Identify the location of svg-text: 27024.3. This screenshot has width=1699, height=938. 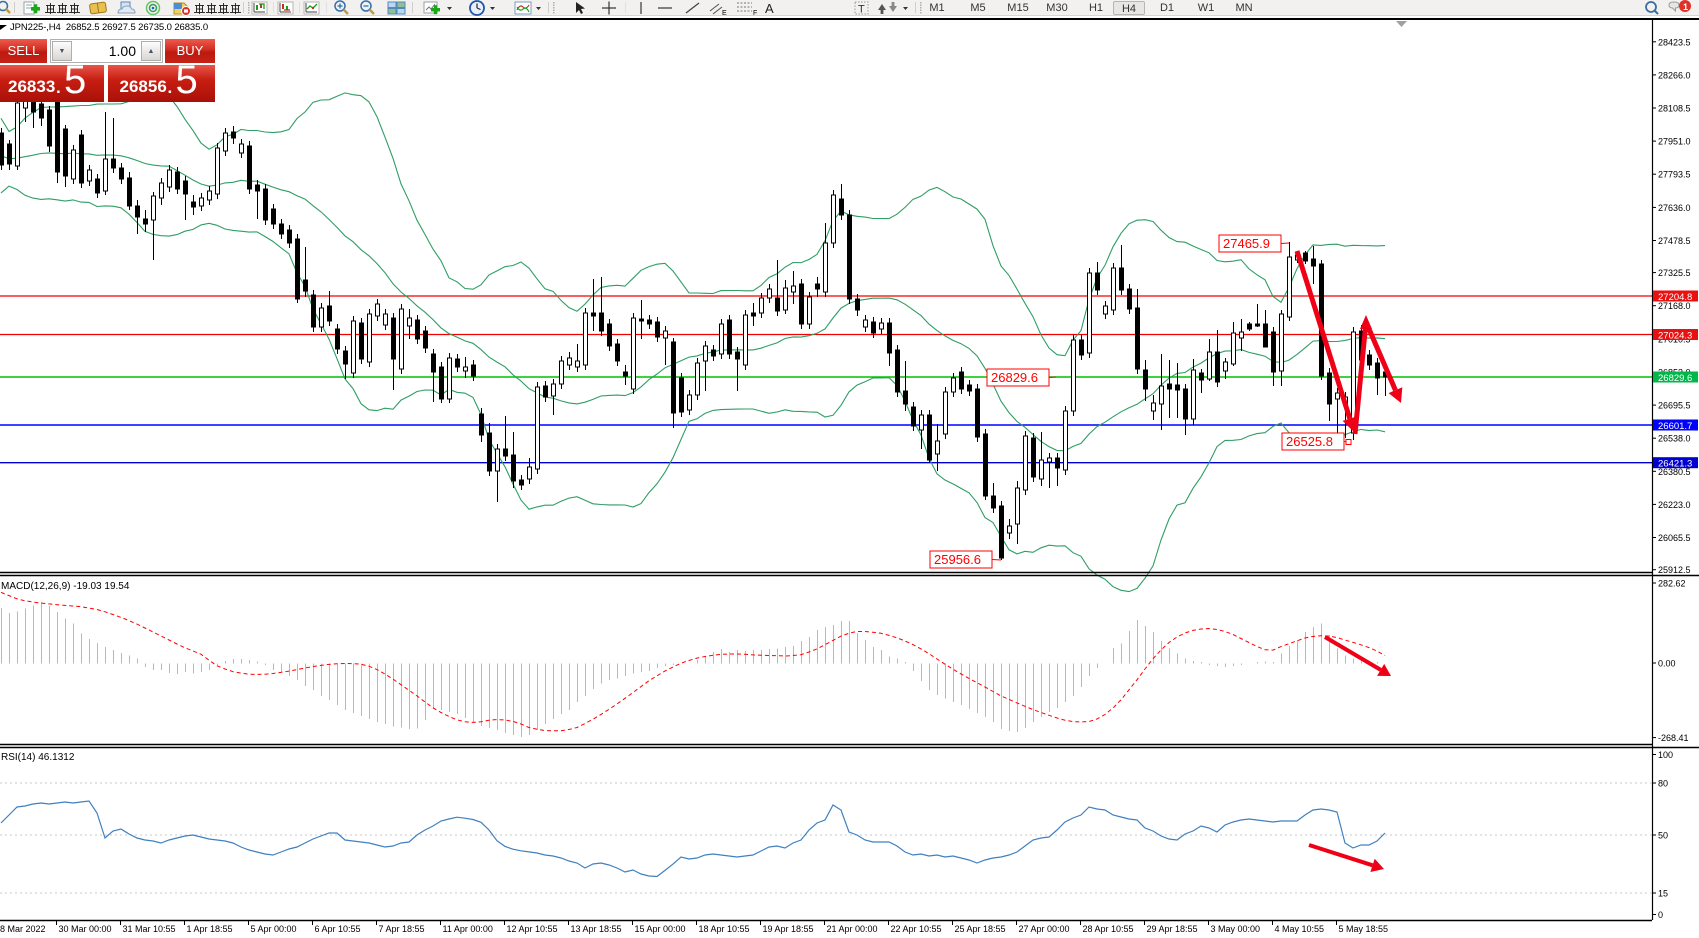
(1675, 335).